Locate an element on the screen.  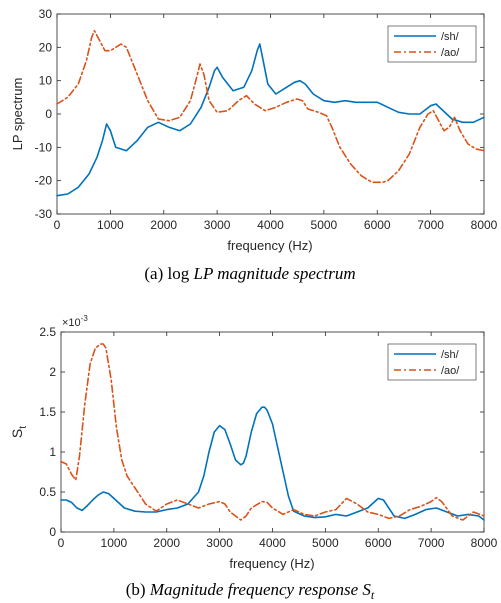
y-tick-label: 1 is located at coordinates (52, 452).